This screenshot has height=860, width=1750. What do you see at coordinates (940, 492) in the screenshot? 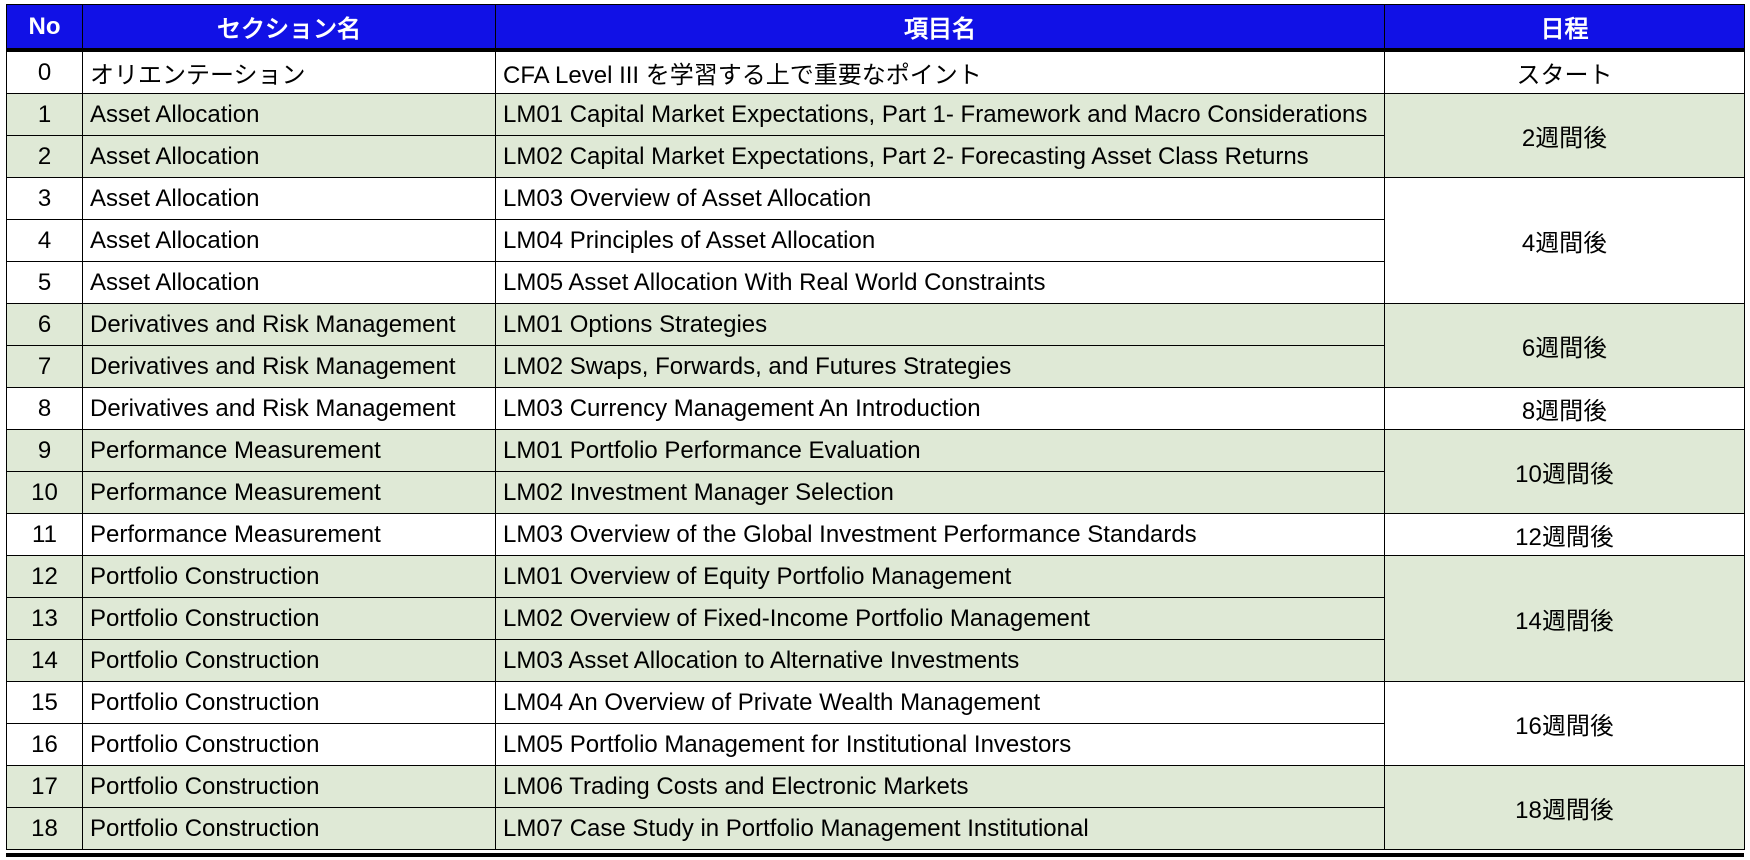
I see `cell-item: LM02 Investment Manager Selection` at bounding box center [940, 492].